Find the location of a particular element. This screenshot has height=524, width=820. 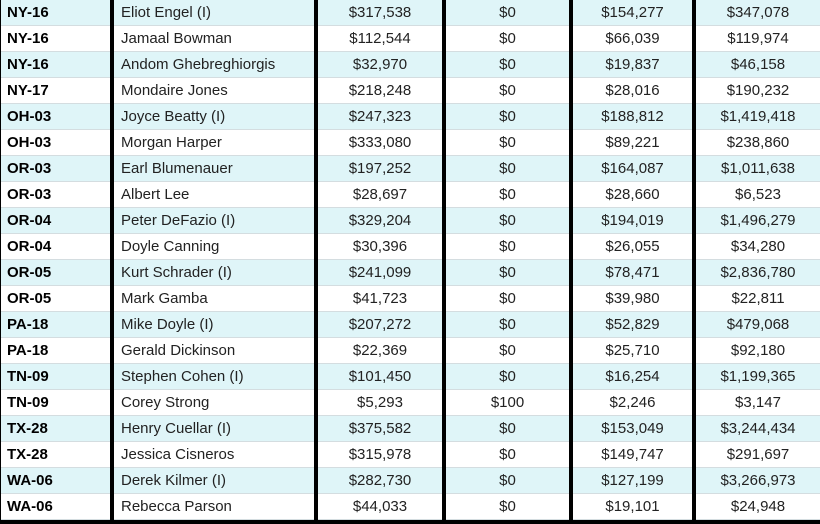

amount-cell: $44,033 is located at coordinates (379, 506).